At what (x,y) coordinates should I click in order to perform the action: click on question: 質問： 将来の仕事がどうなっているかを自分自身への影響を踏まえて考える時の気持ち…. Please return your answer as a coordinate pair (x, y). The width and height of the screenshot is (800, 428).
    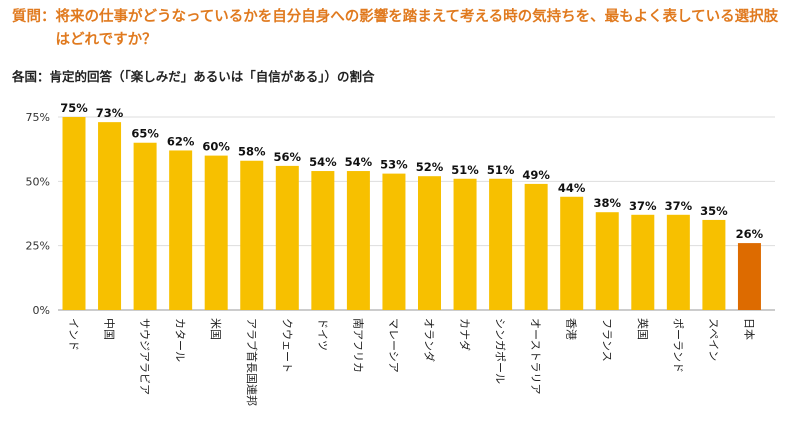
    Looking at the image, I should click on (402, 29).